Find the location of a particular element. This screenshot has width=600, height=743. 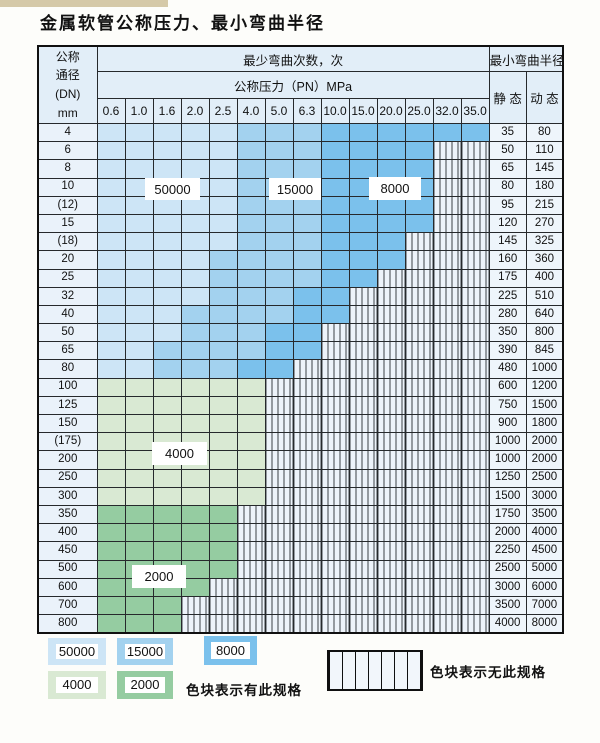

dn-cell: 200 is located at coordinates (67, 460).